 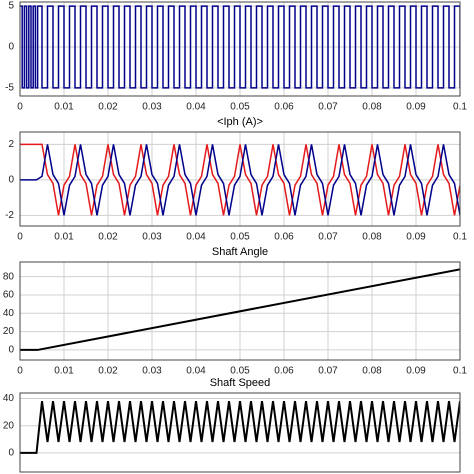 What do you see at coordinates (11, 6) in the screenshot?
I see `y-tick-label: 5` at bounding box center [11, 6].